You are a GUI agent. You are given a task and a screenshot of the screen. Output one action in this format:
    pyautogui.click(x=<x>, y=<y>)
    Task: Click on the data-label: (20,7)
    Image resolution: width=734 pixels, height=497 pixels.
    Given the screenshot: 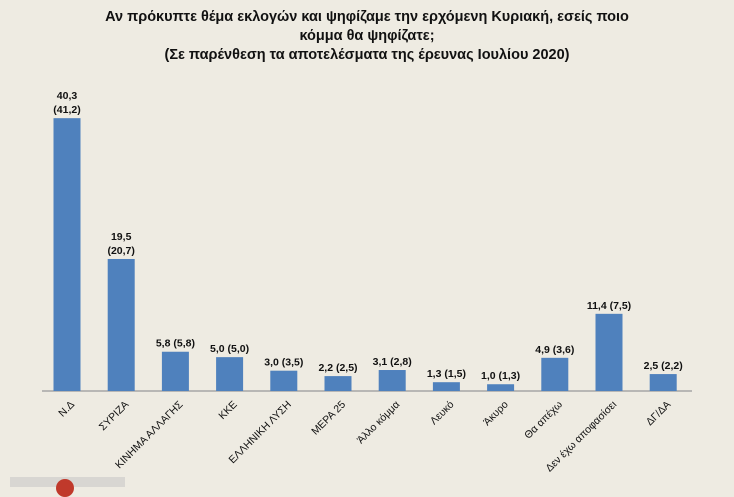 What is the action you would take?
    pyautogui.click(x=120, y=251)
    